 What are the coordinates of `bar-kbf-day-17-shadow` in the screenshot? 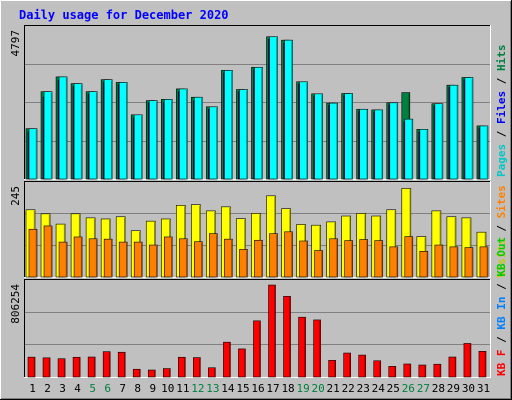 It's located at (275, 331).